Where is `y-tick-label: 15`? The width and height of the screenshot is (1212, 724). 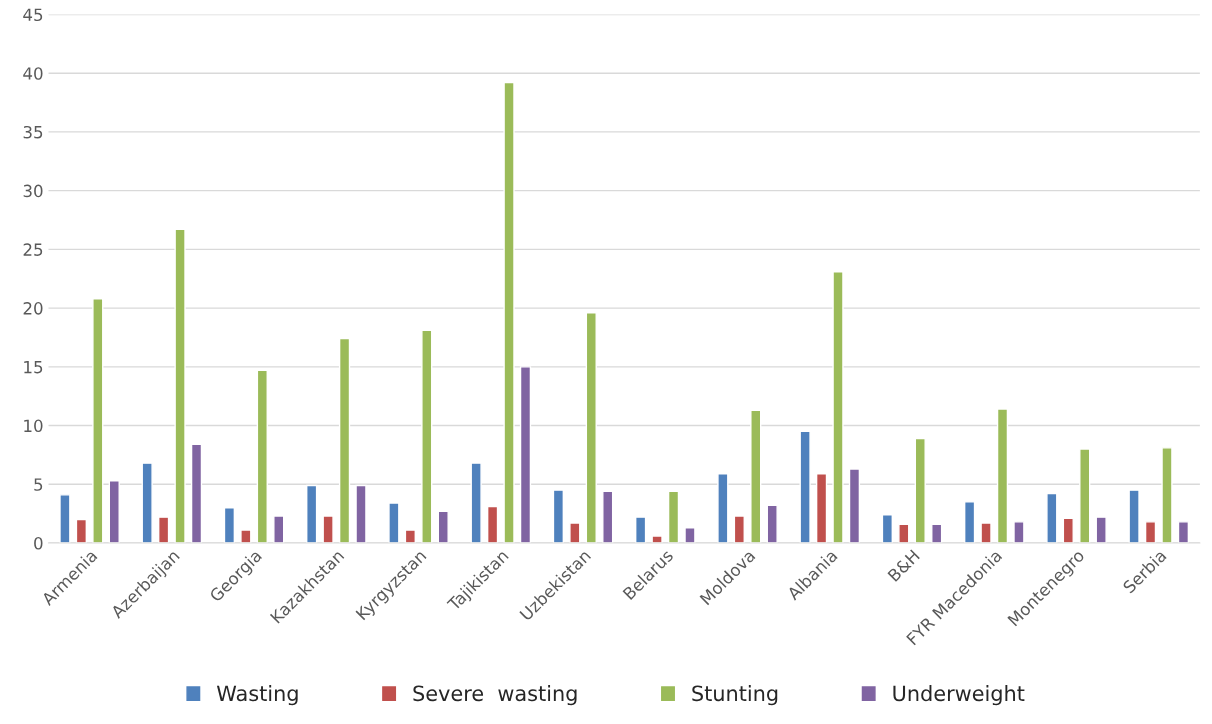 y-tick-label: 15 is located at coordinates (33, 367).